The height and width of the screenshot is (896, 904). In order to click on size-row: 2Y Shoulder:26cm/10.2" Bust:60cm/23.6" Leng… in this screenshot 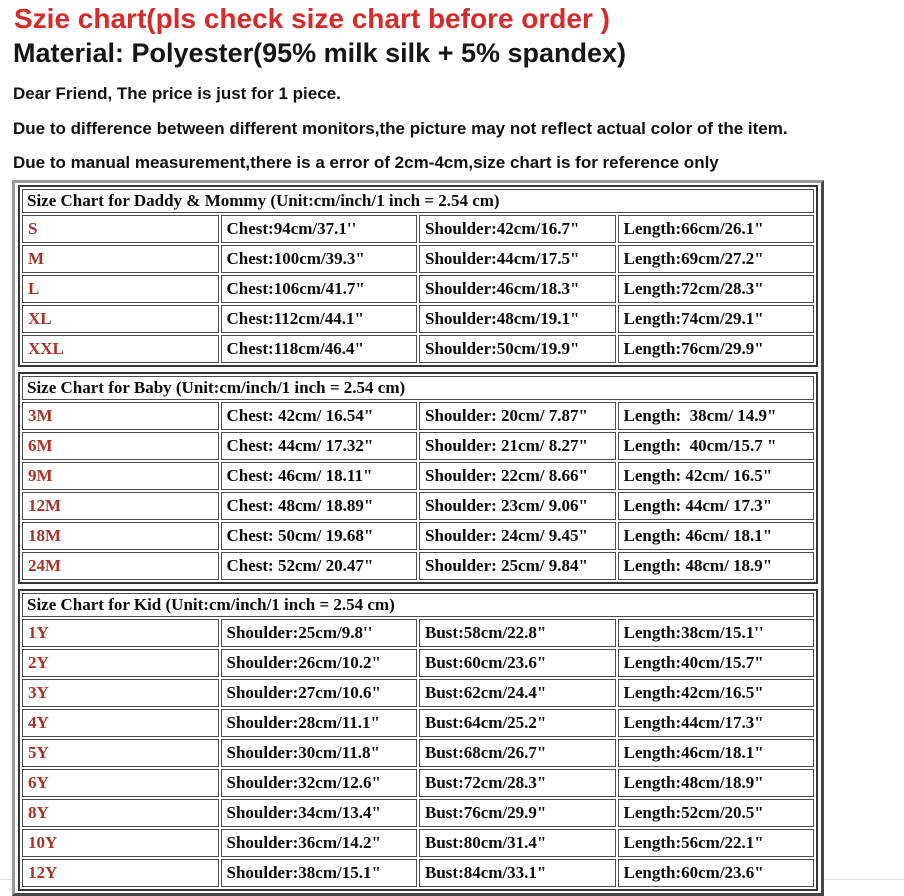, I will do `click(418, 663)`.